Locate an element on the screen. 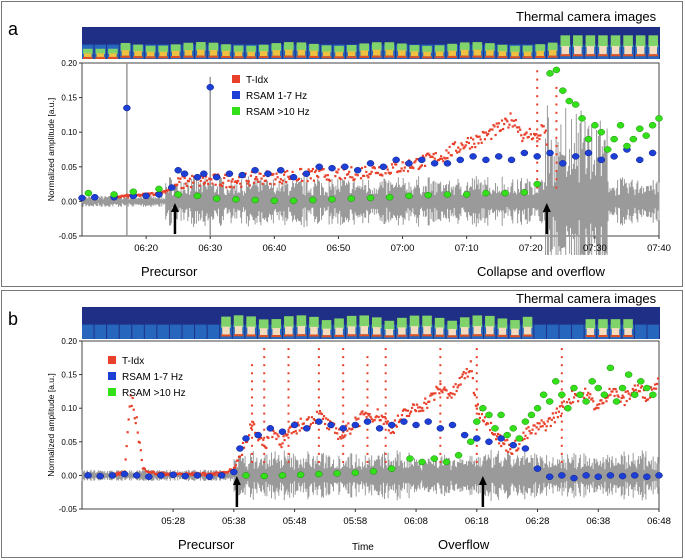 Image resolution: width=685 pixels, height=560 pixels. panel-a-marker-label-2: Collapse and overflow is located at coordinates (541, 271).